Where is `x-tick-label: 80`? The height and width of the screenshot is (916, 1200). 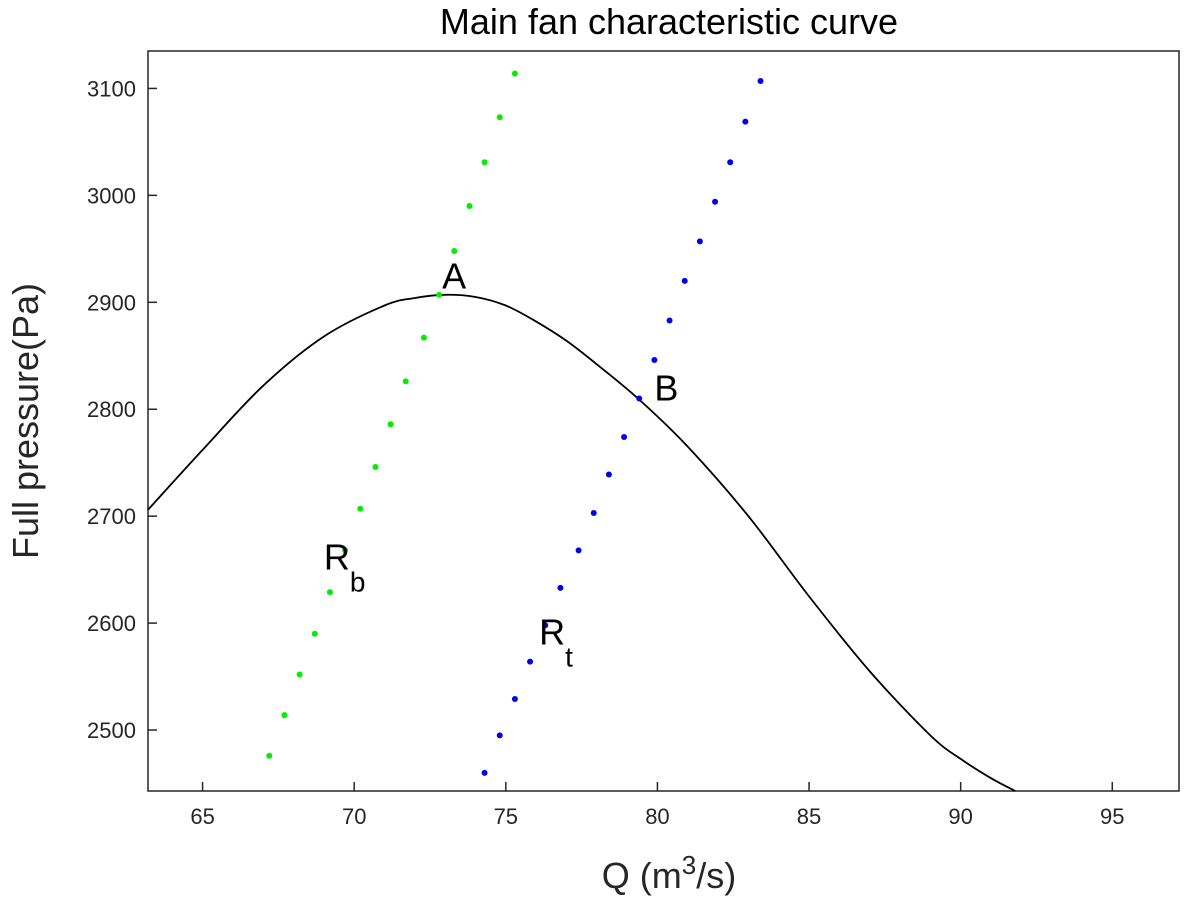 x-tick-label: 80 is located at coordinates (657, 816).